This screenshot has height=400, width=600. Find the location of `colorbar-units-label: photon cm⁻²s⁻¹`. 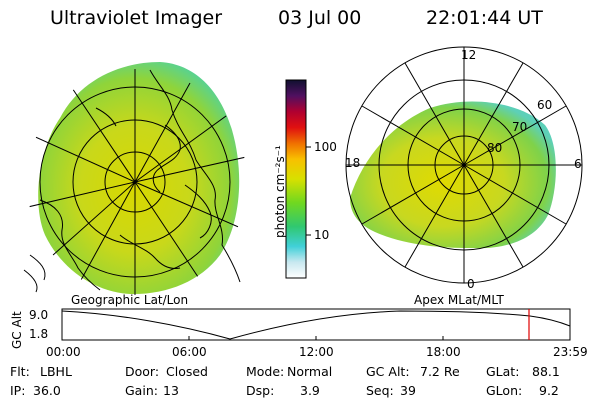

colorbar-units-label: photon cm⁻²s⁻¹ is located at coordinates (280, 191).